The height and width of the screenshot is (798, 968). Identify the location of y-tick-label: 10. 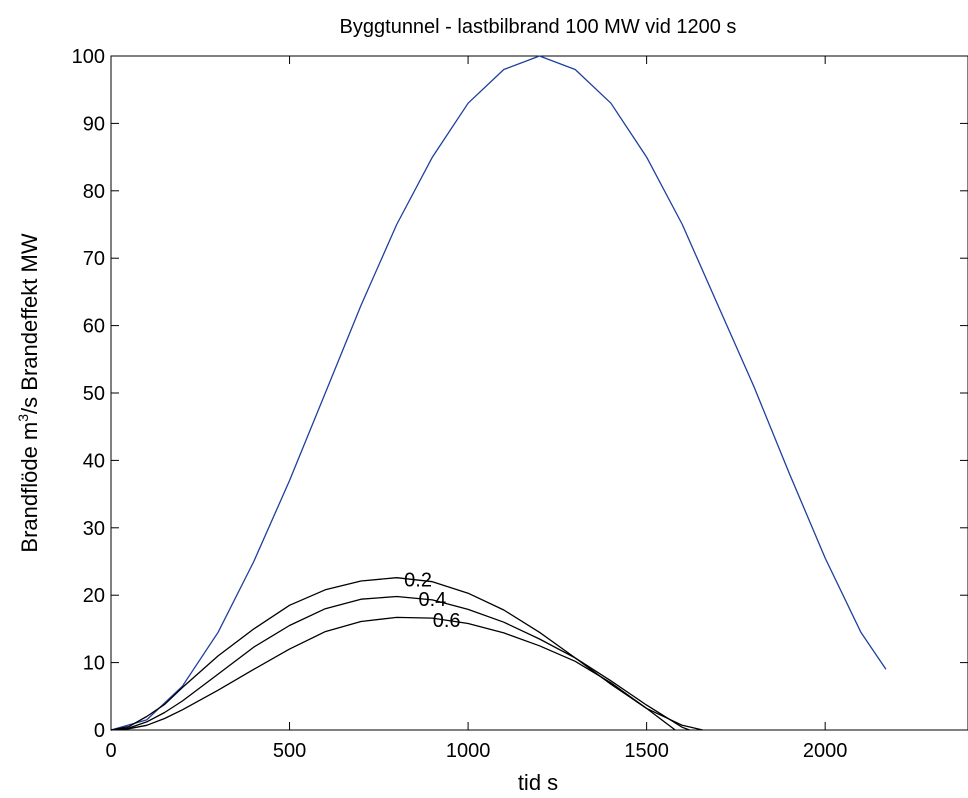
(94, 664).